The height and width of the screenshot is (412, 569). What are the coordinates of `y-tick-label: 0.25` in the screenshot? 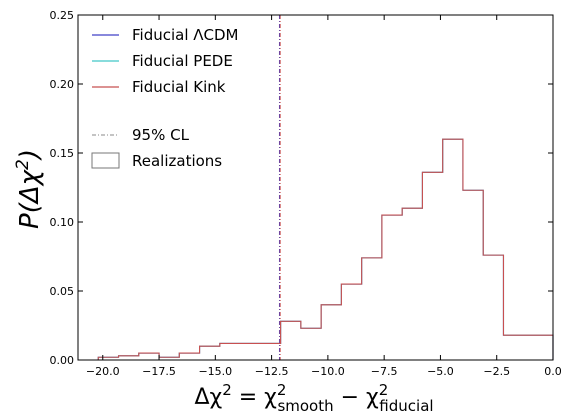 It's located at (62, 15).